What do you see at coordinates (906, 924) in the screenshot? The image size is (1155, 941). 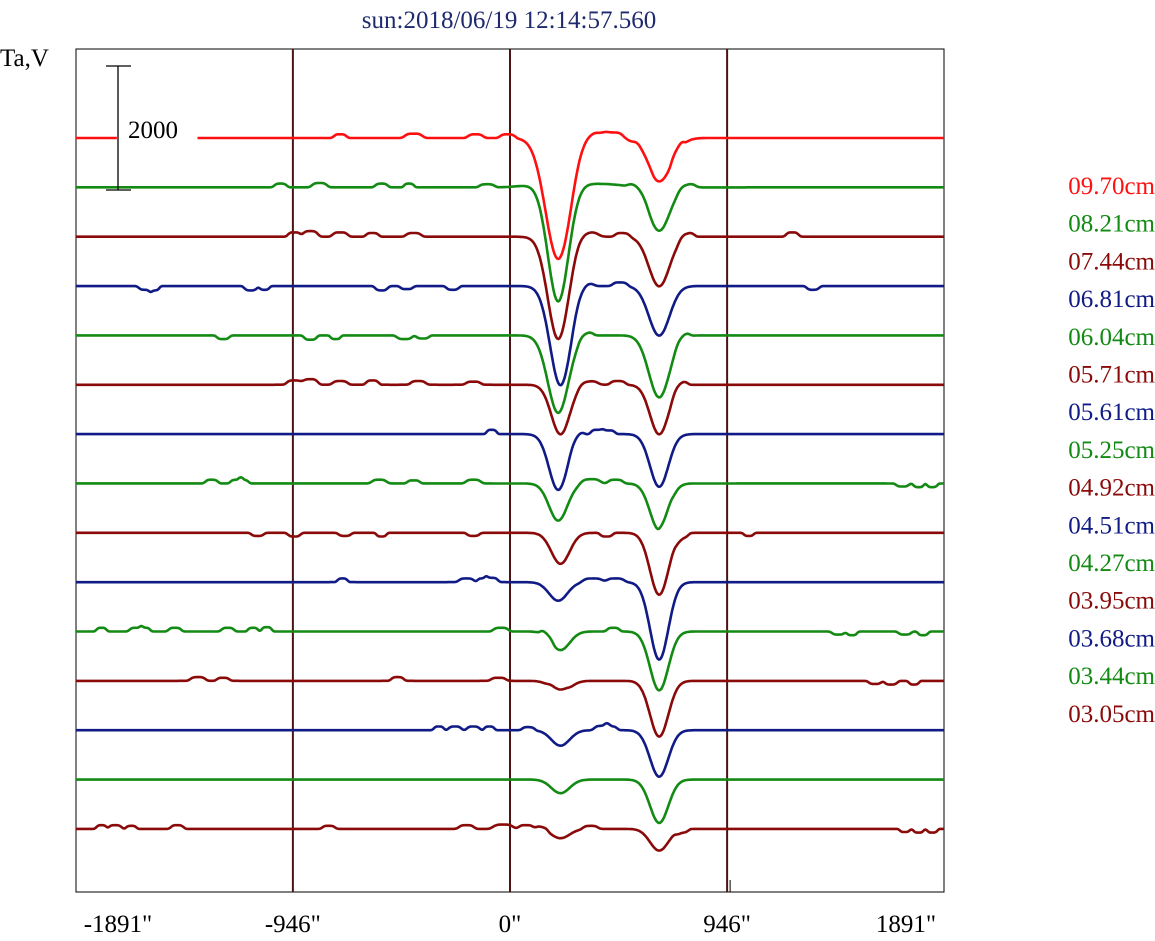 I see `x-tick-label: 1891"` at bounding box center [906, 924].